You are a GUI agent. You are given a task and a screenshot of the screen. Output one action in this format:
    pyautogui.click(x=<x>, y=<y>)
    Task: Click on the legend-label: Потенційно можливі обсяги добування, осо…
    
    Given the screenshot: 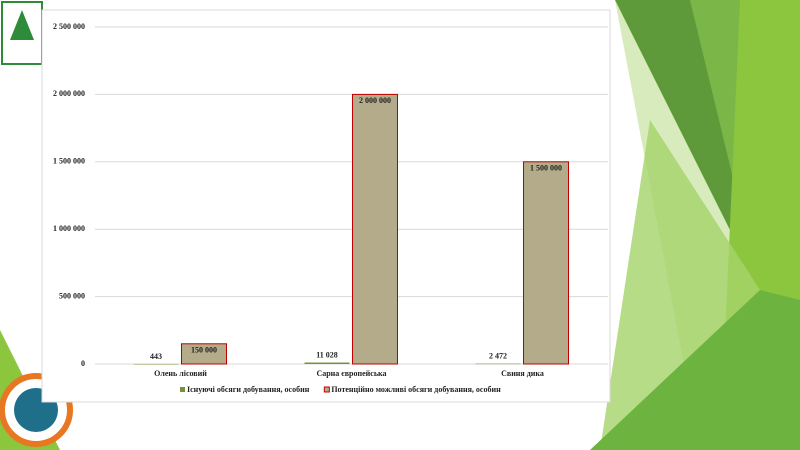 What is the action you would take?
    pyautogui.click(x=416, y=389)
    